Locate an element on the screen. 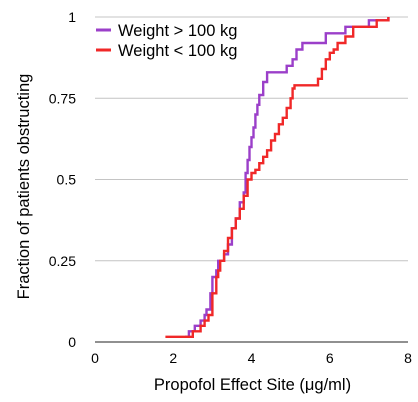 The width and height of the screenshot is (418, 402). x-tick-labels: 0 2 4 6 8 is located at coordinates (251, 358).